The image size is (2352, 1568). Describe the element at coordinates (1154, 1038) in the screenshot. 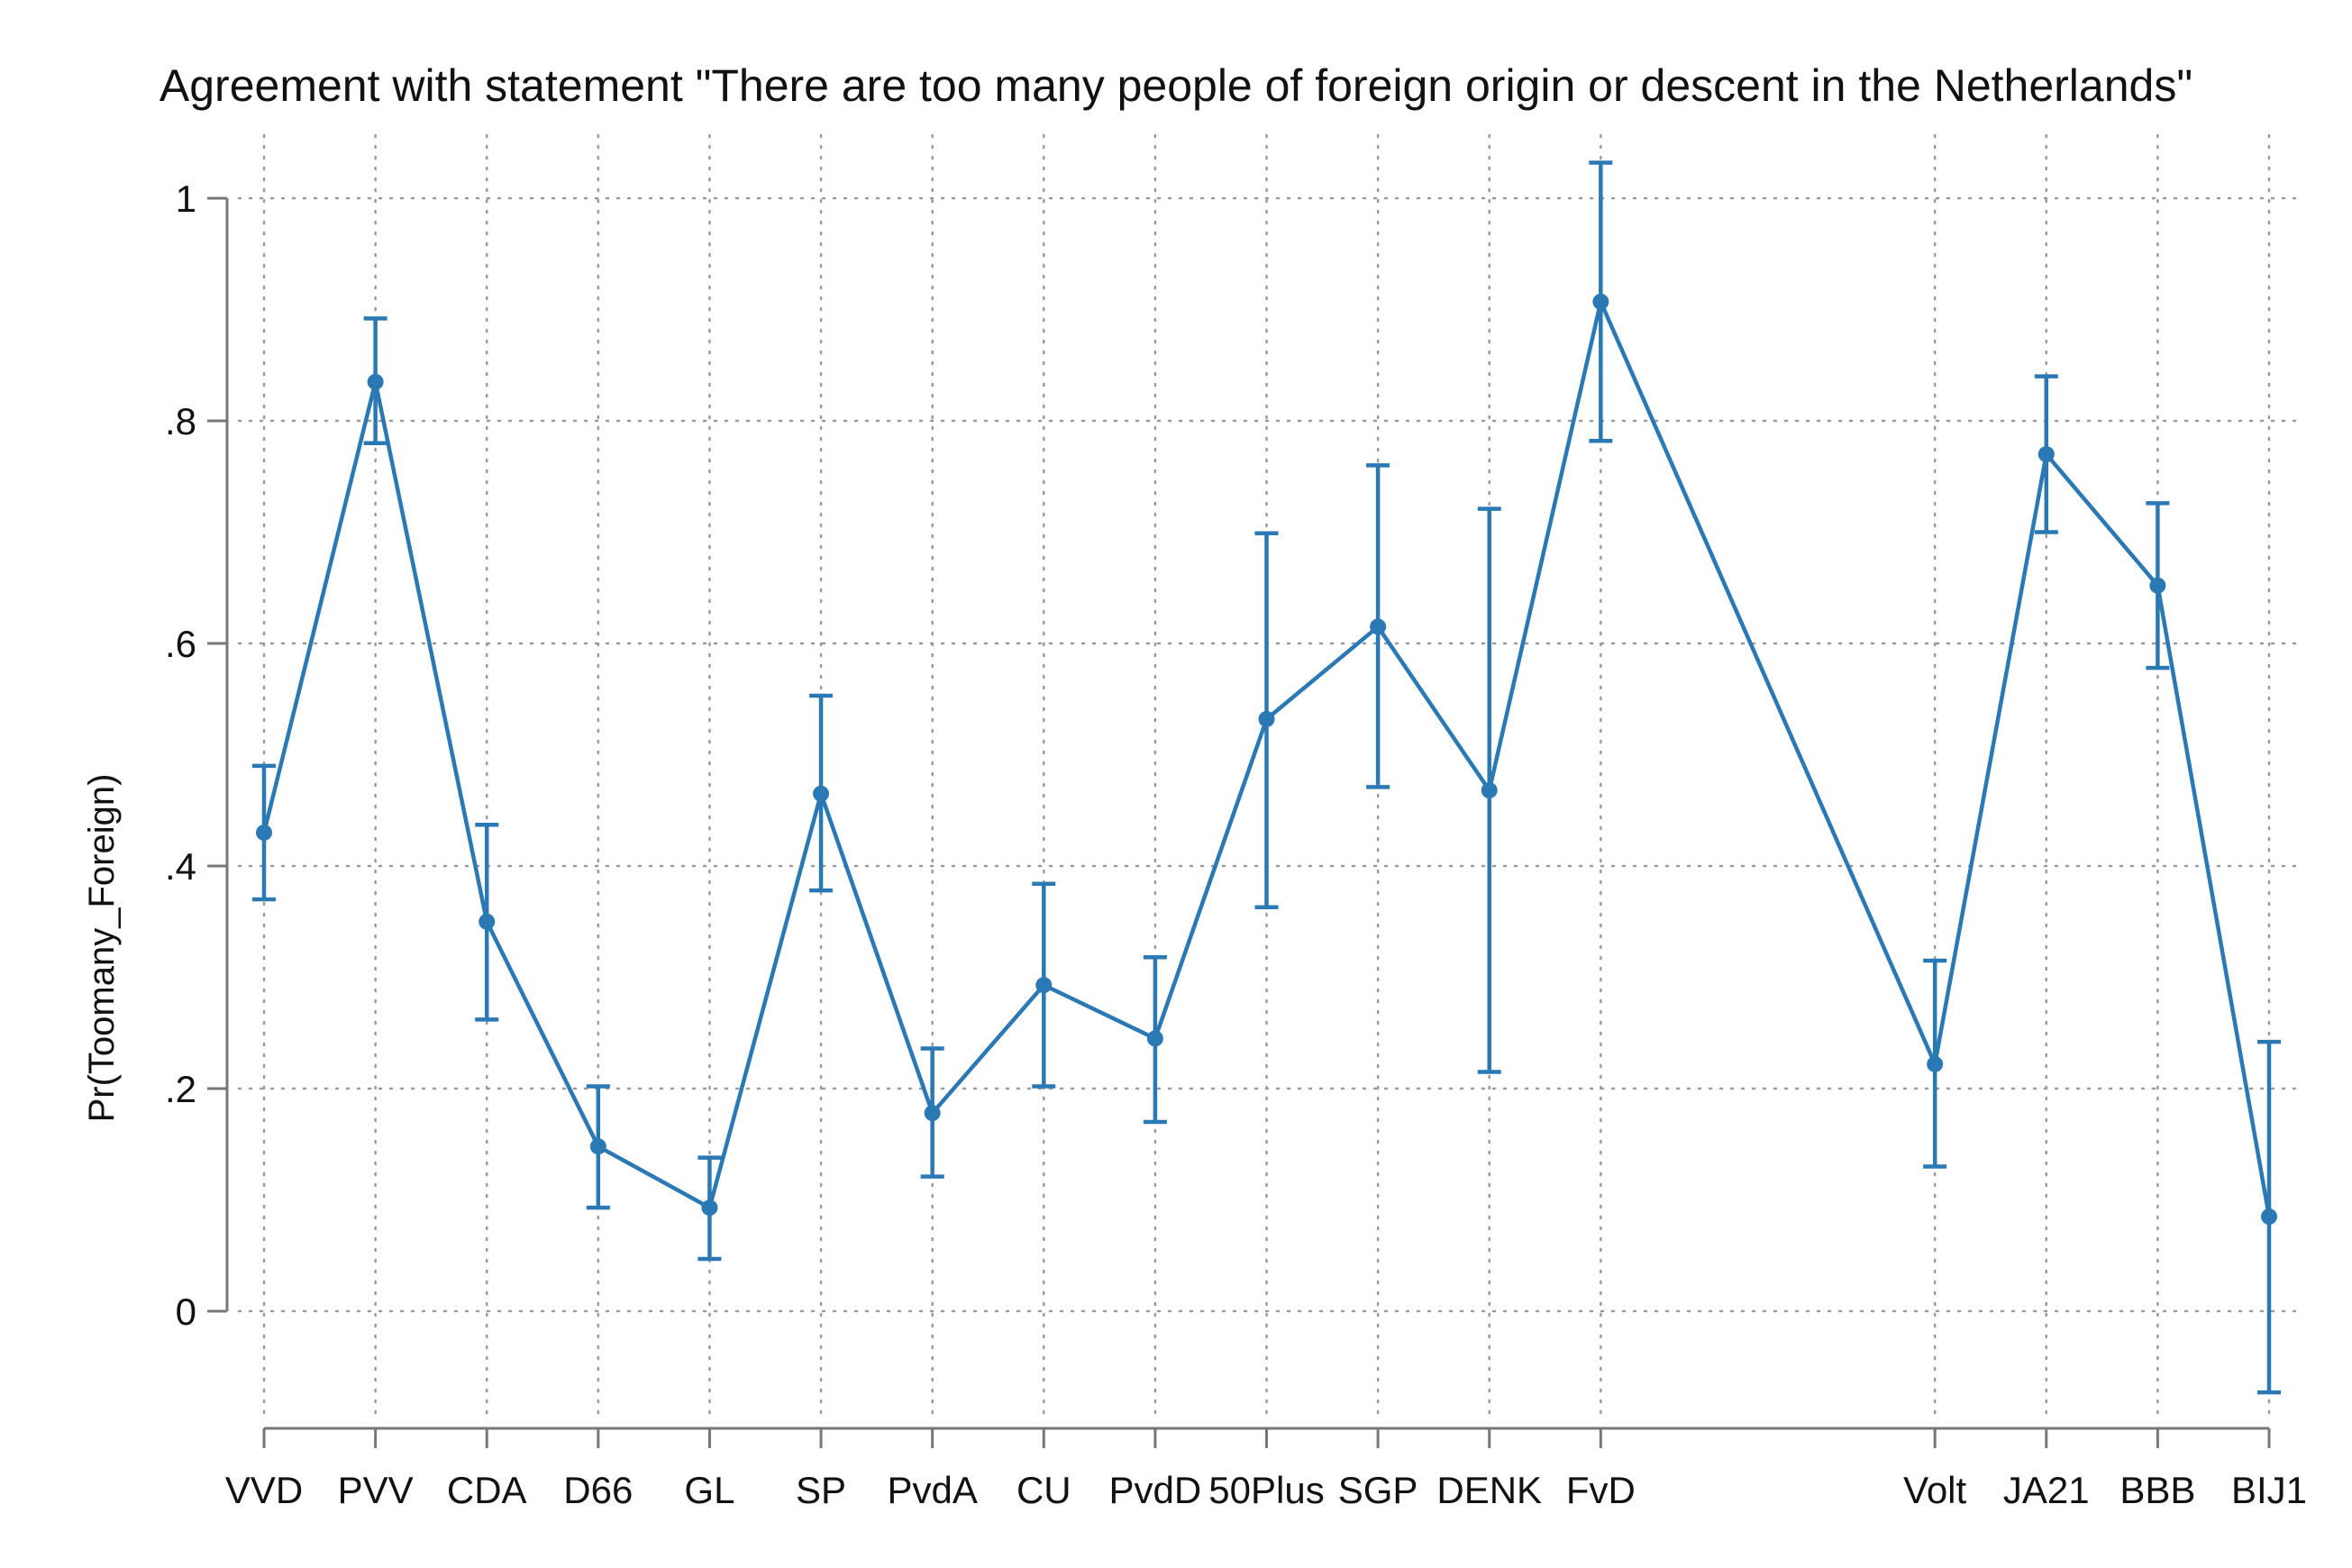

I see `data-point-pvdd` at that location.